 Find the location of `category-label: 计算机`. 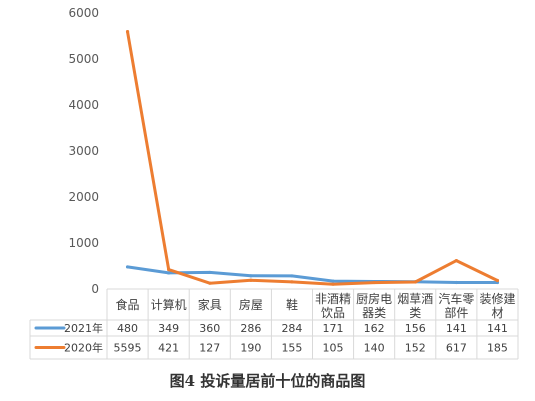

category-label: 计算机 is located at coordinates (169, 304).